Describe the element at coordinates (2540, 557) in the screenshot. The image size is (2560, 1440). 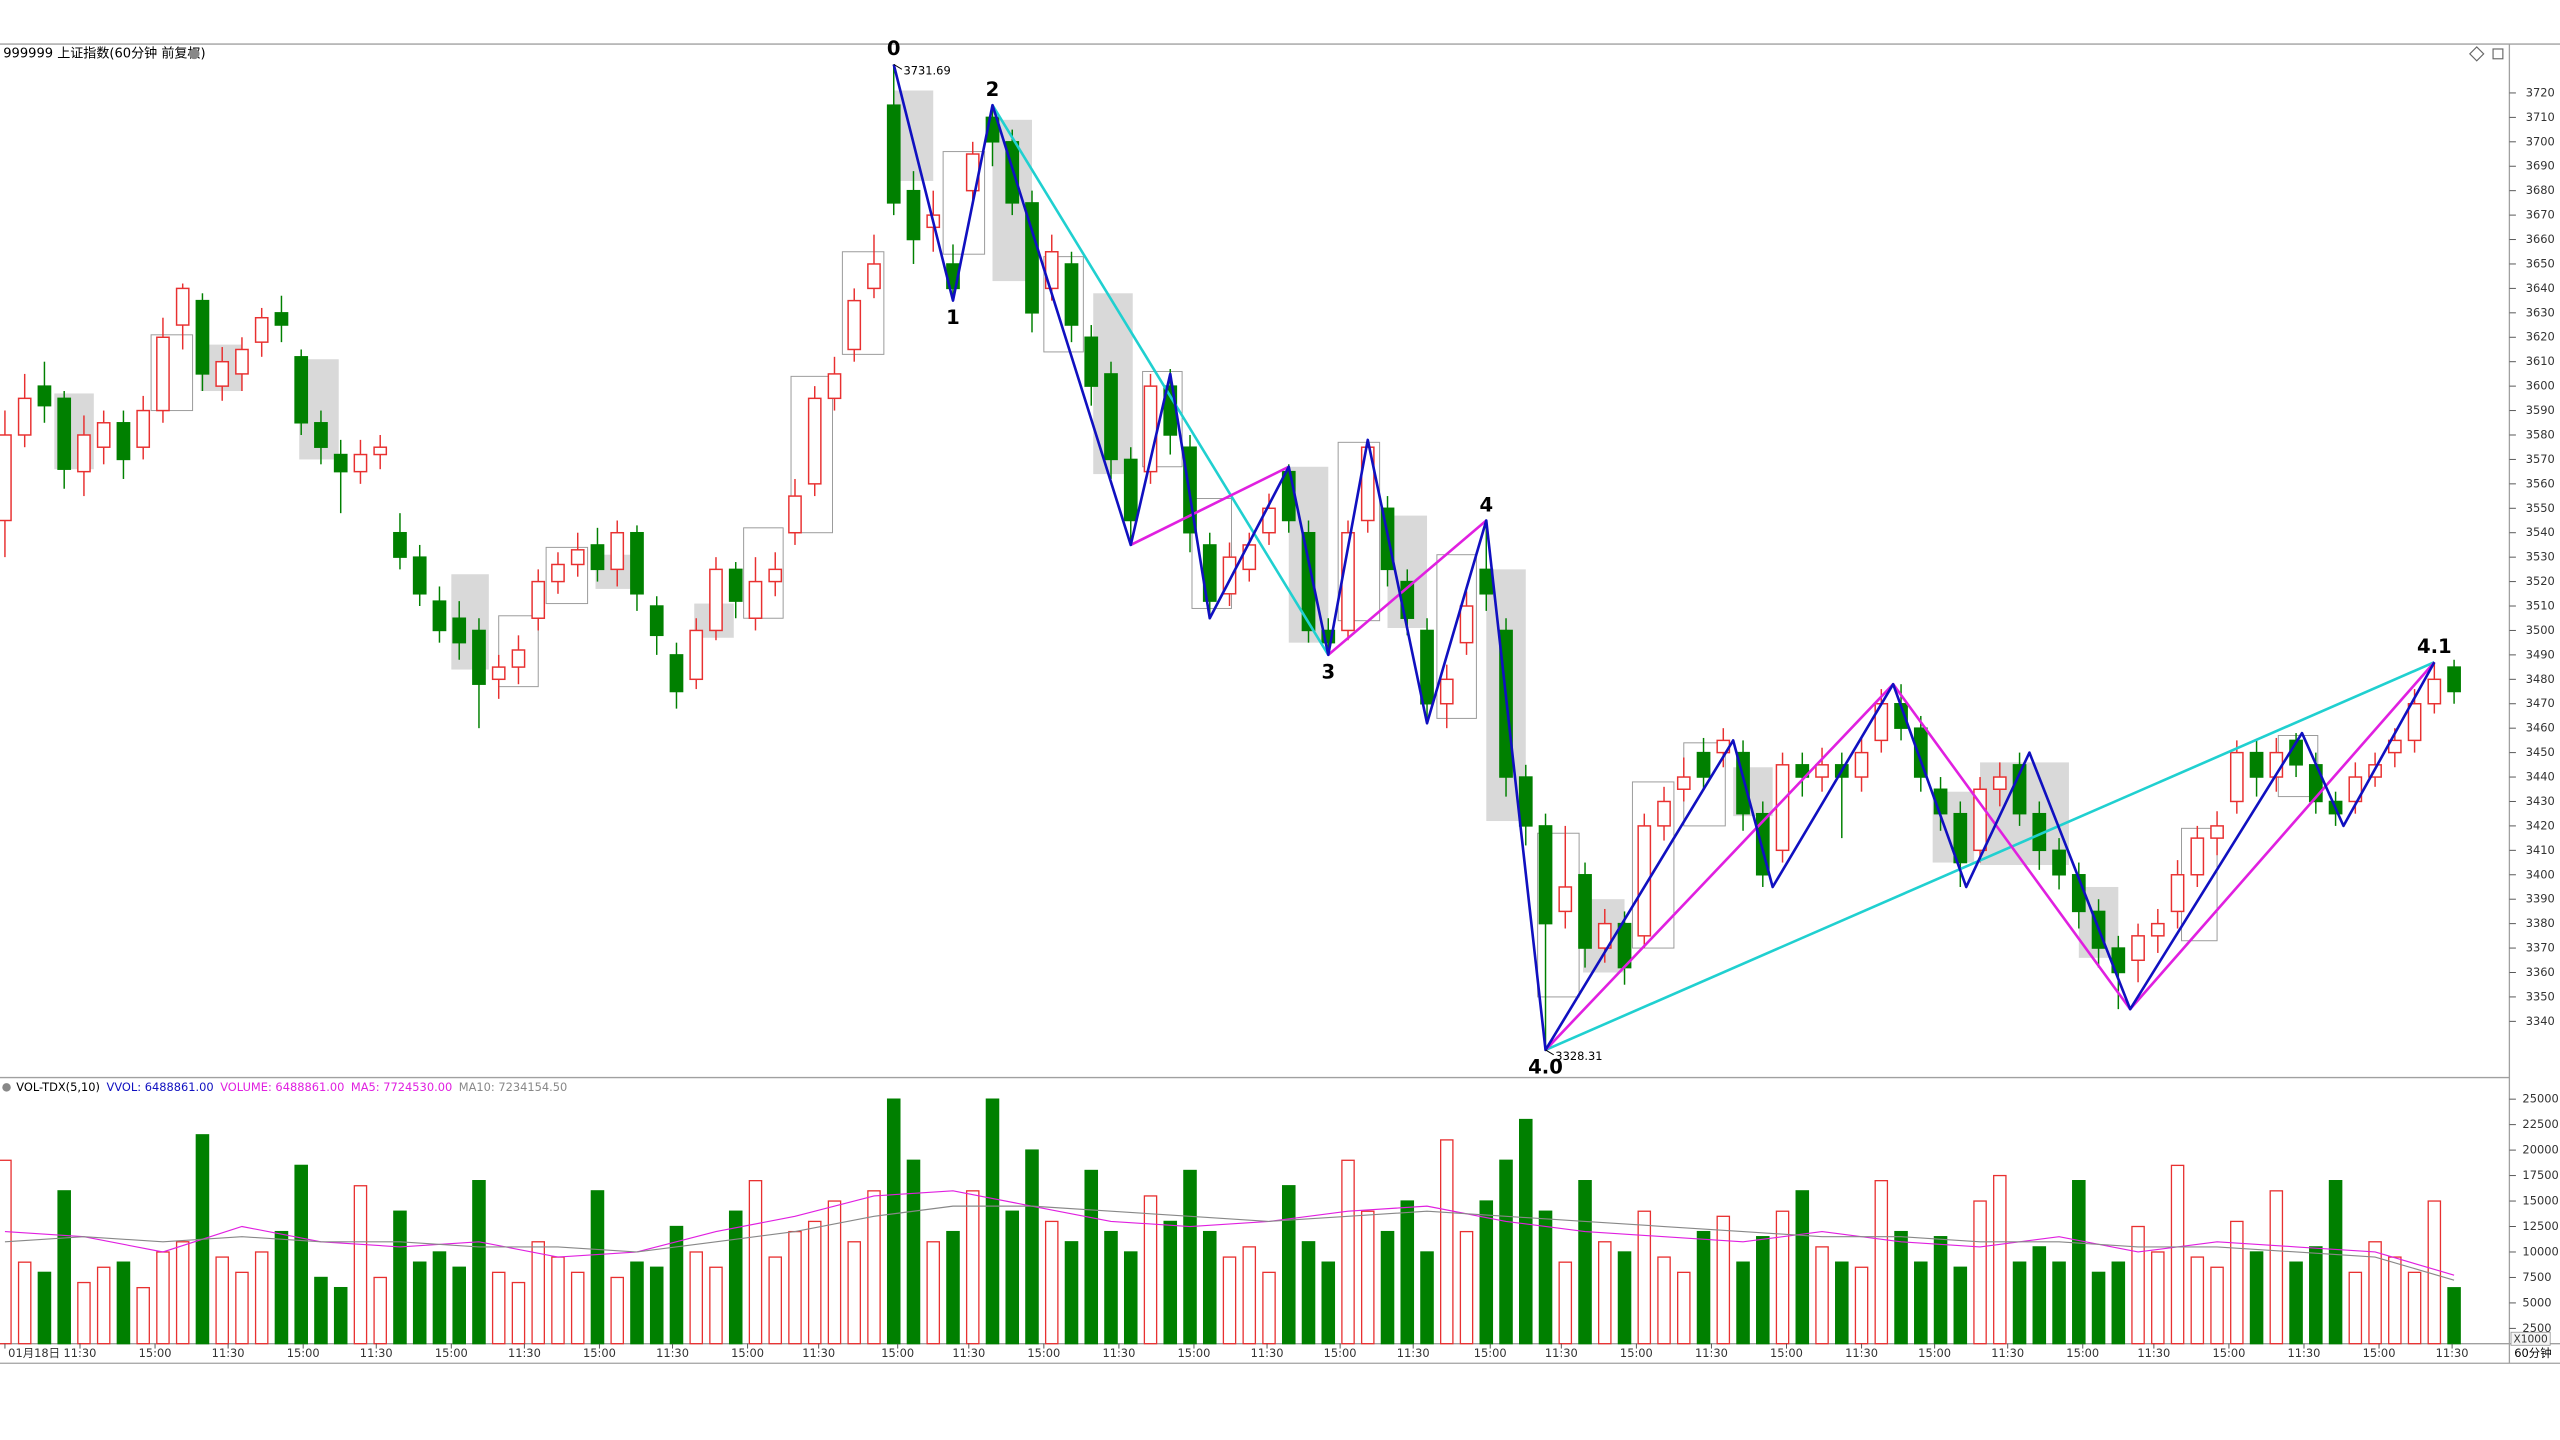
I see `y-tick-label: 3530` at that location.